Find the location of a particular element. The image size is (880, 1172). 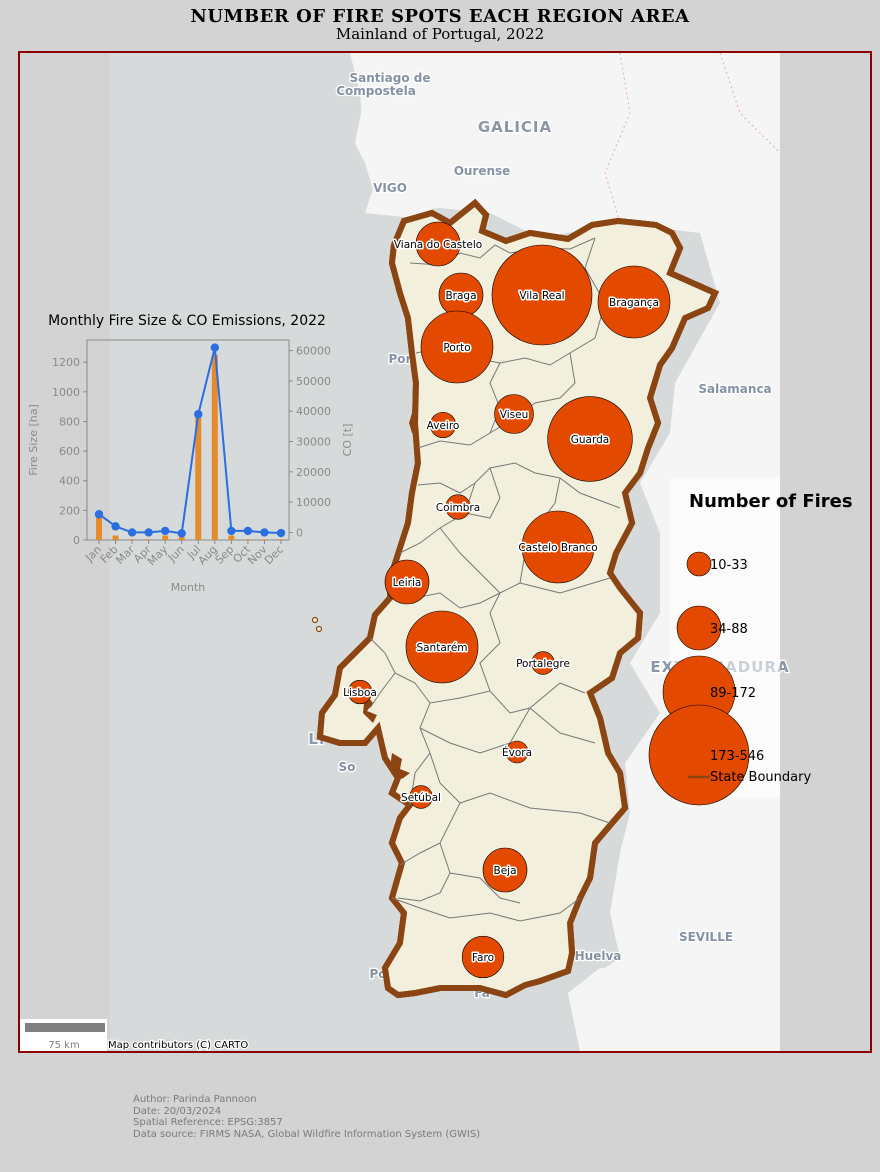

place-label: GALICIA is located at coordinates (515, 127).